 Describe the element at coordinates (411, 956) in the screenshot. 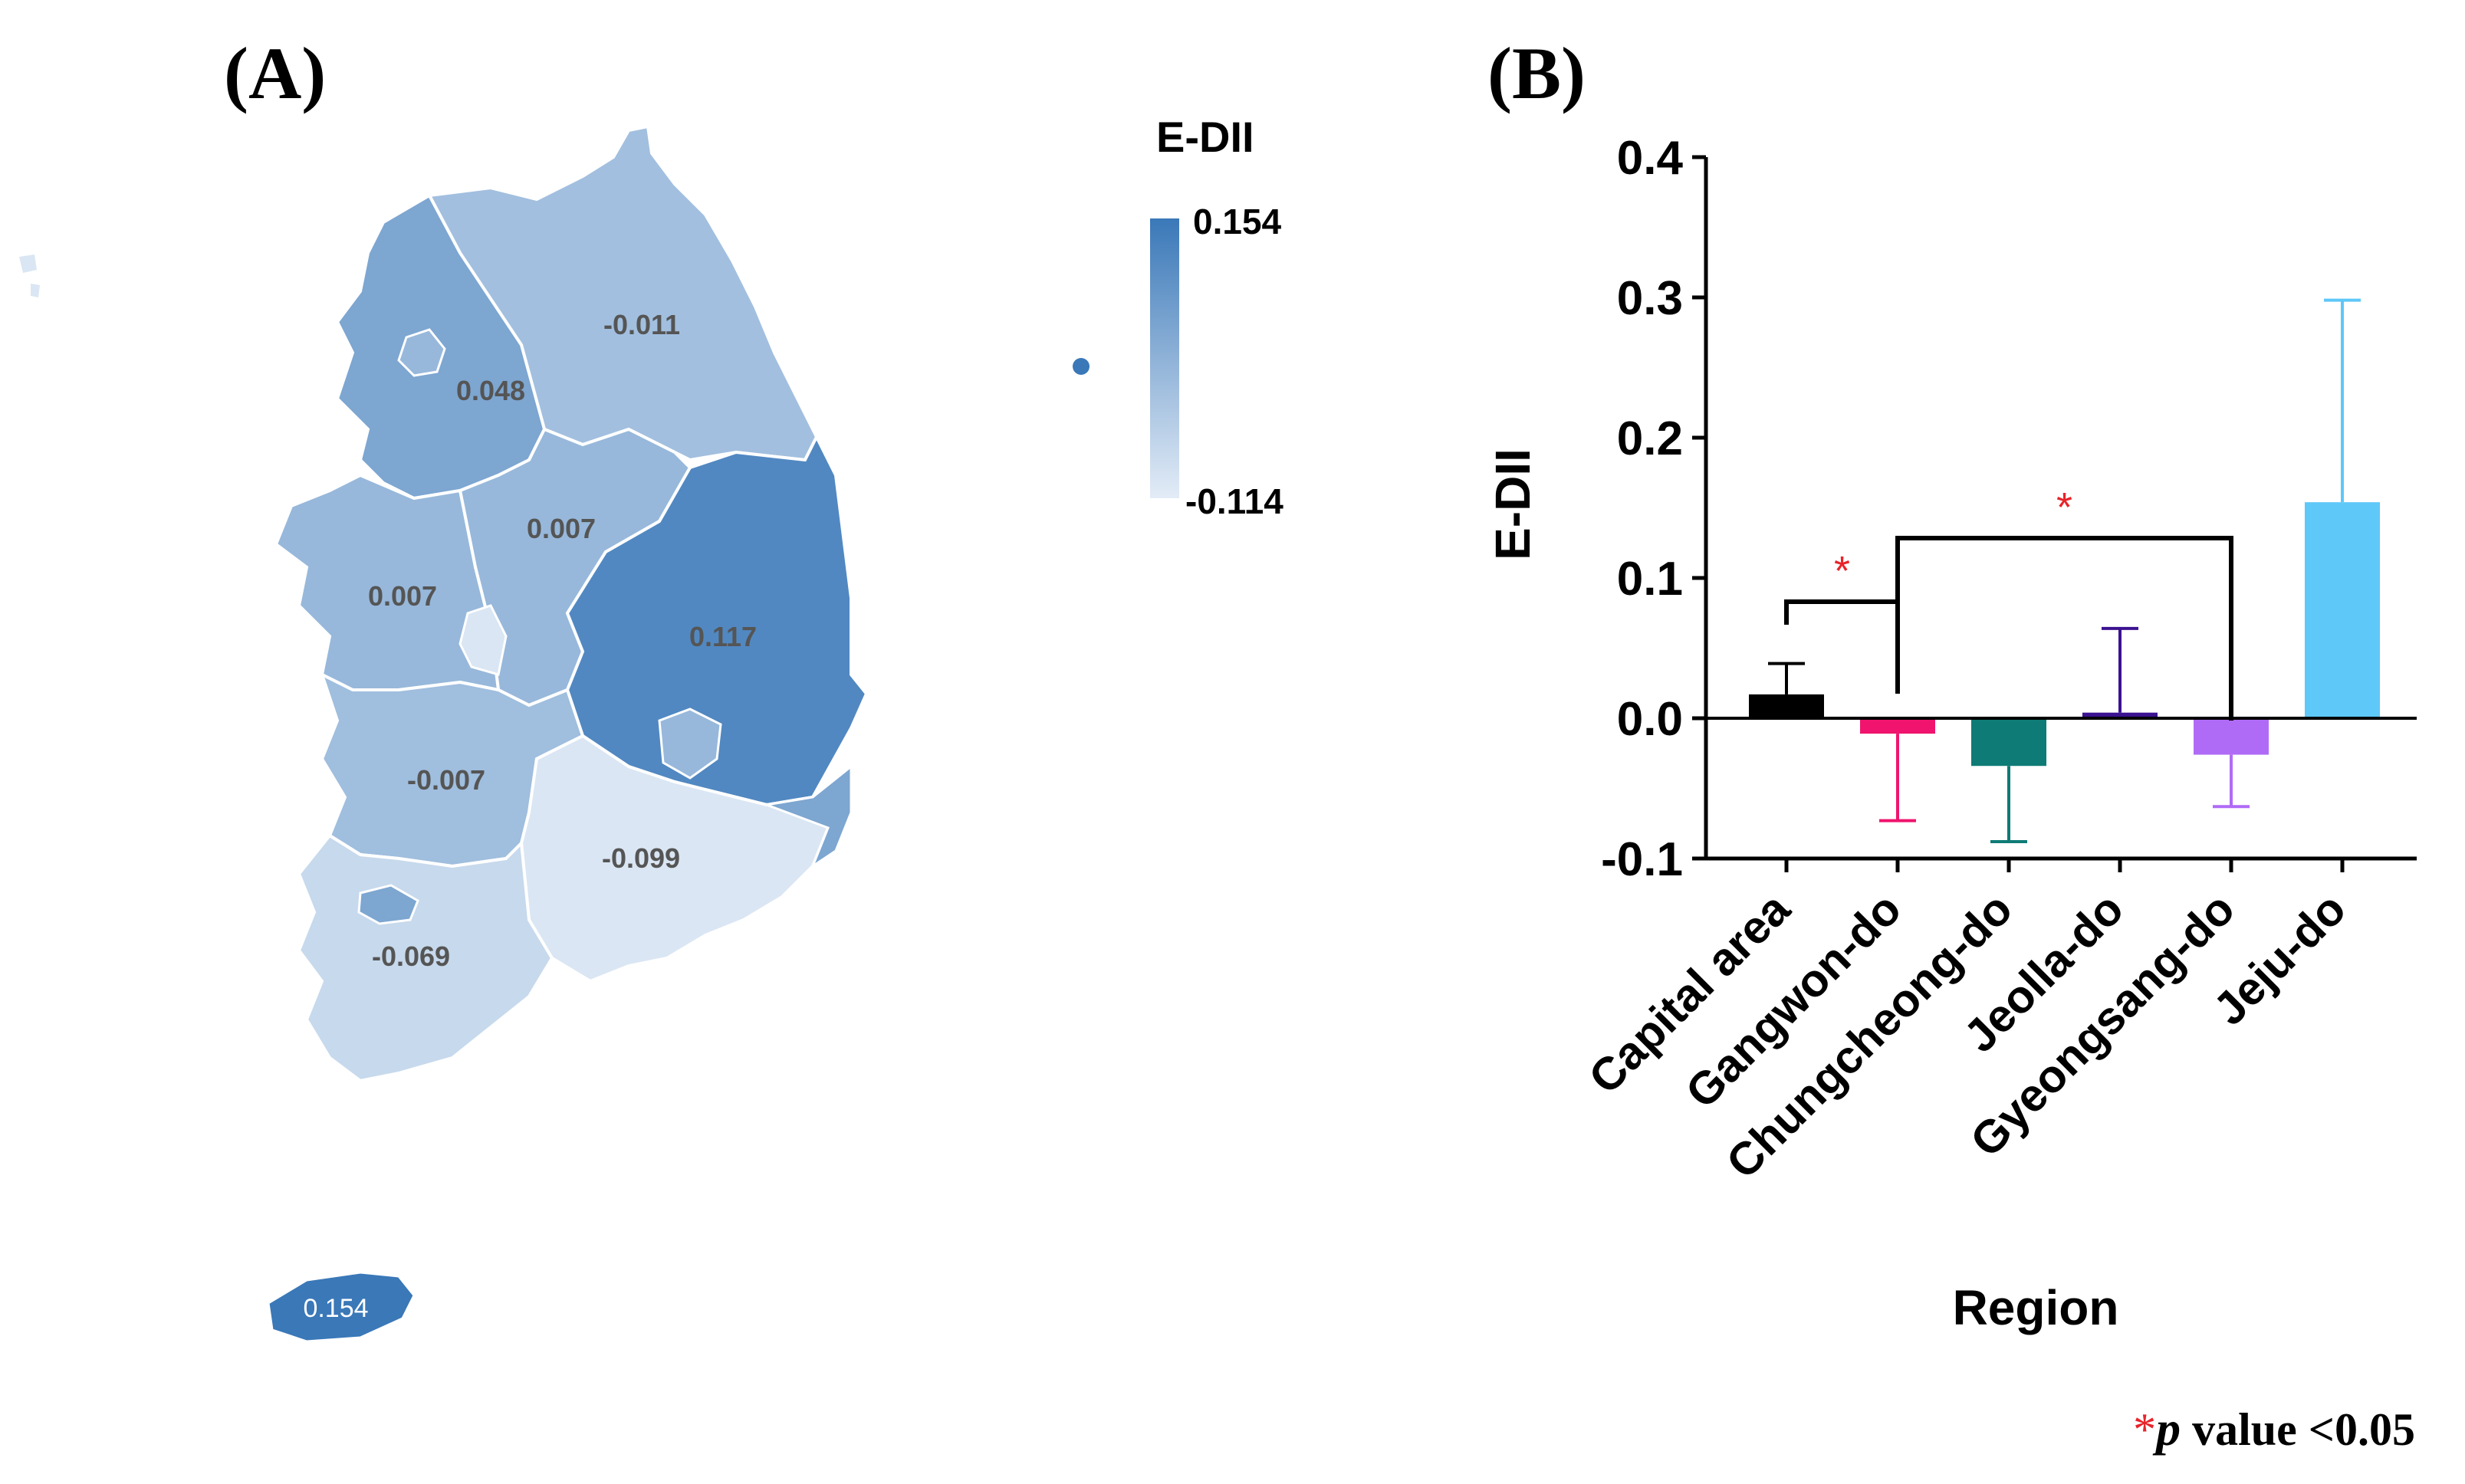

I see `map-label-jeonnam: -0.069` at that location.